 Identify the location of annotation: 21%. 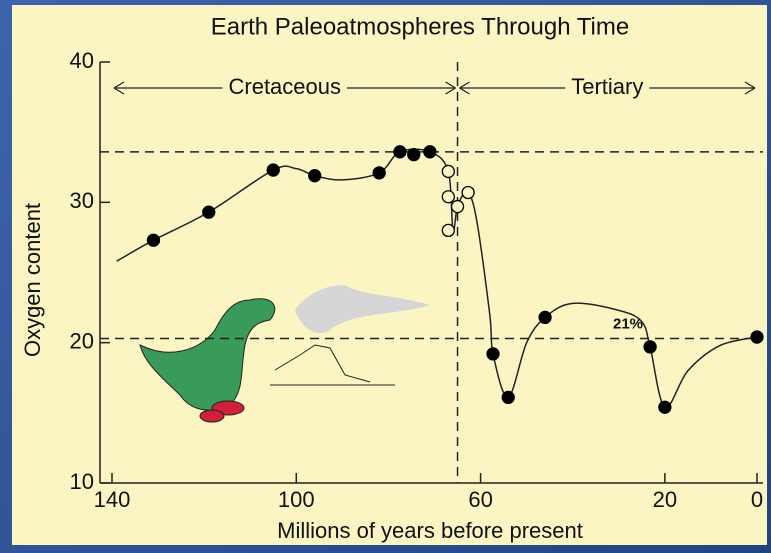
(628, 323).